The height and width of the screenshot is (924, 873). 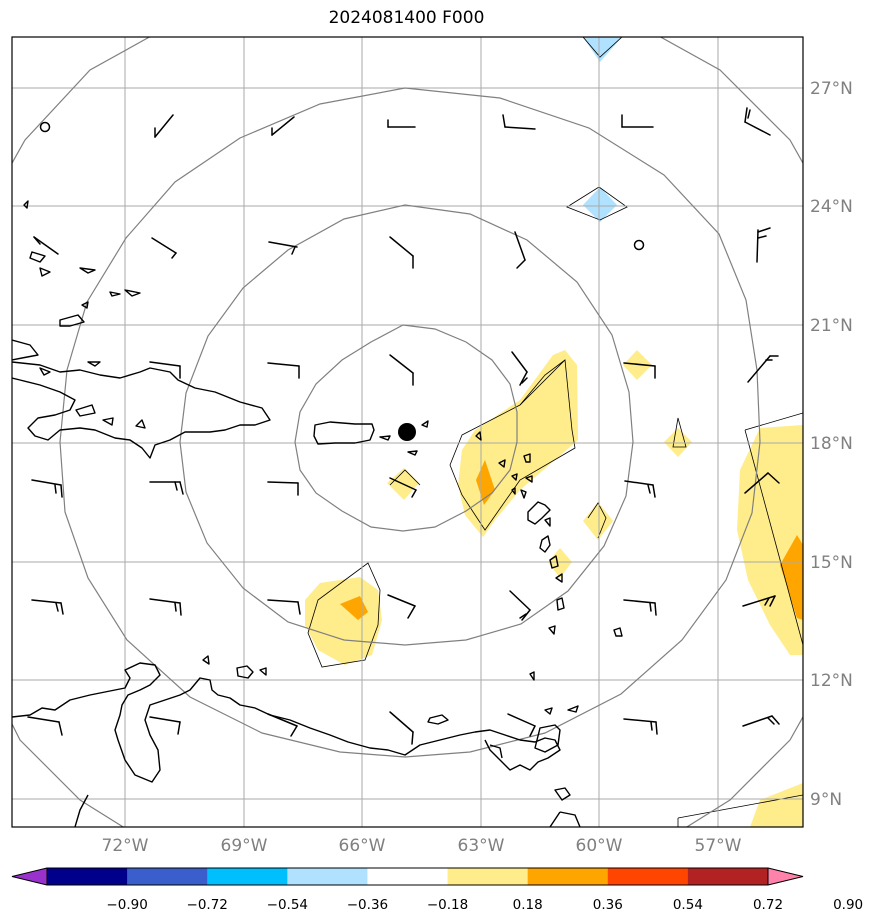 What do you see at coordinates (447, 905) in the screenshot?
I see `colorbar-tick-label: −0.18` at bounding box center [447, 905].